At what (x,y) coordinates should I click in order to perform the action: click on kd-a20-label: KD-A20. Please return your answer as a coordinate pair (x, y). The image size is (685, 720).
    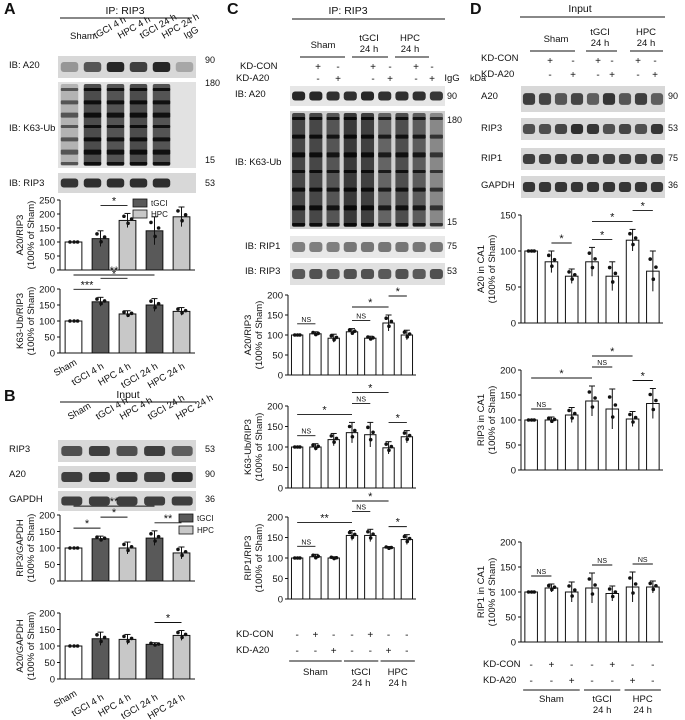
    Looking at the image, I should click on (497, 74).